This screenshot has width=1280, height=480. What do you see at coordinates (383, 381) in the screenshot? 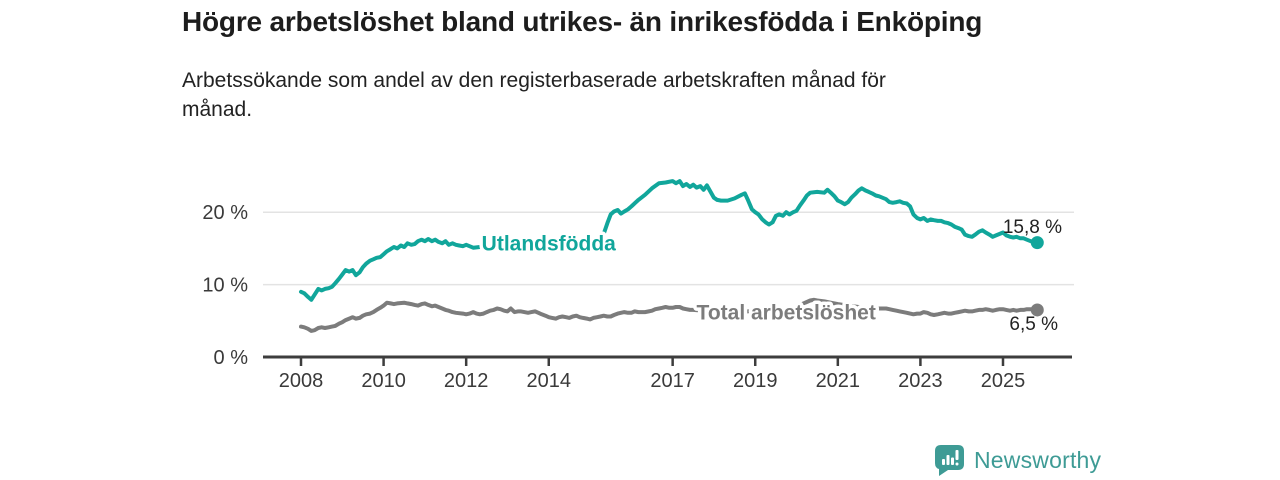
I see `x-tick-label-2010: 2010` at bounding box center [383, 381].